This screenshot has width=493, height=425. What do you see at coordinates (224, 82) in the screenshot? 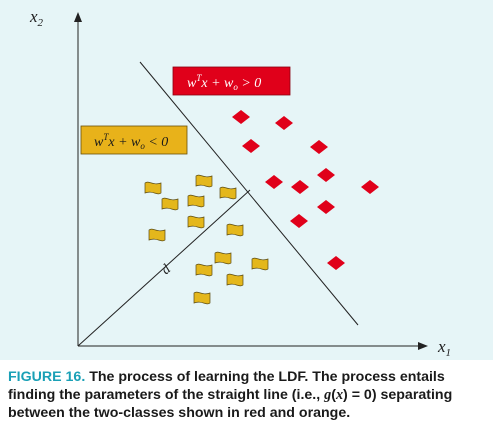
I see `positive-region-label: wTx + wo > 0` at bounding box center [224, 82].